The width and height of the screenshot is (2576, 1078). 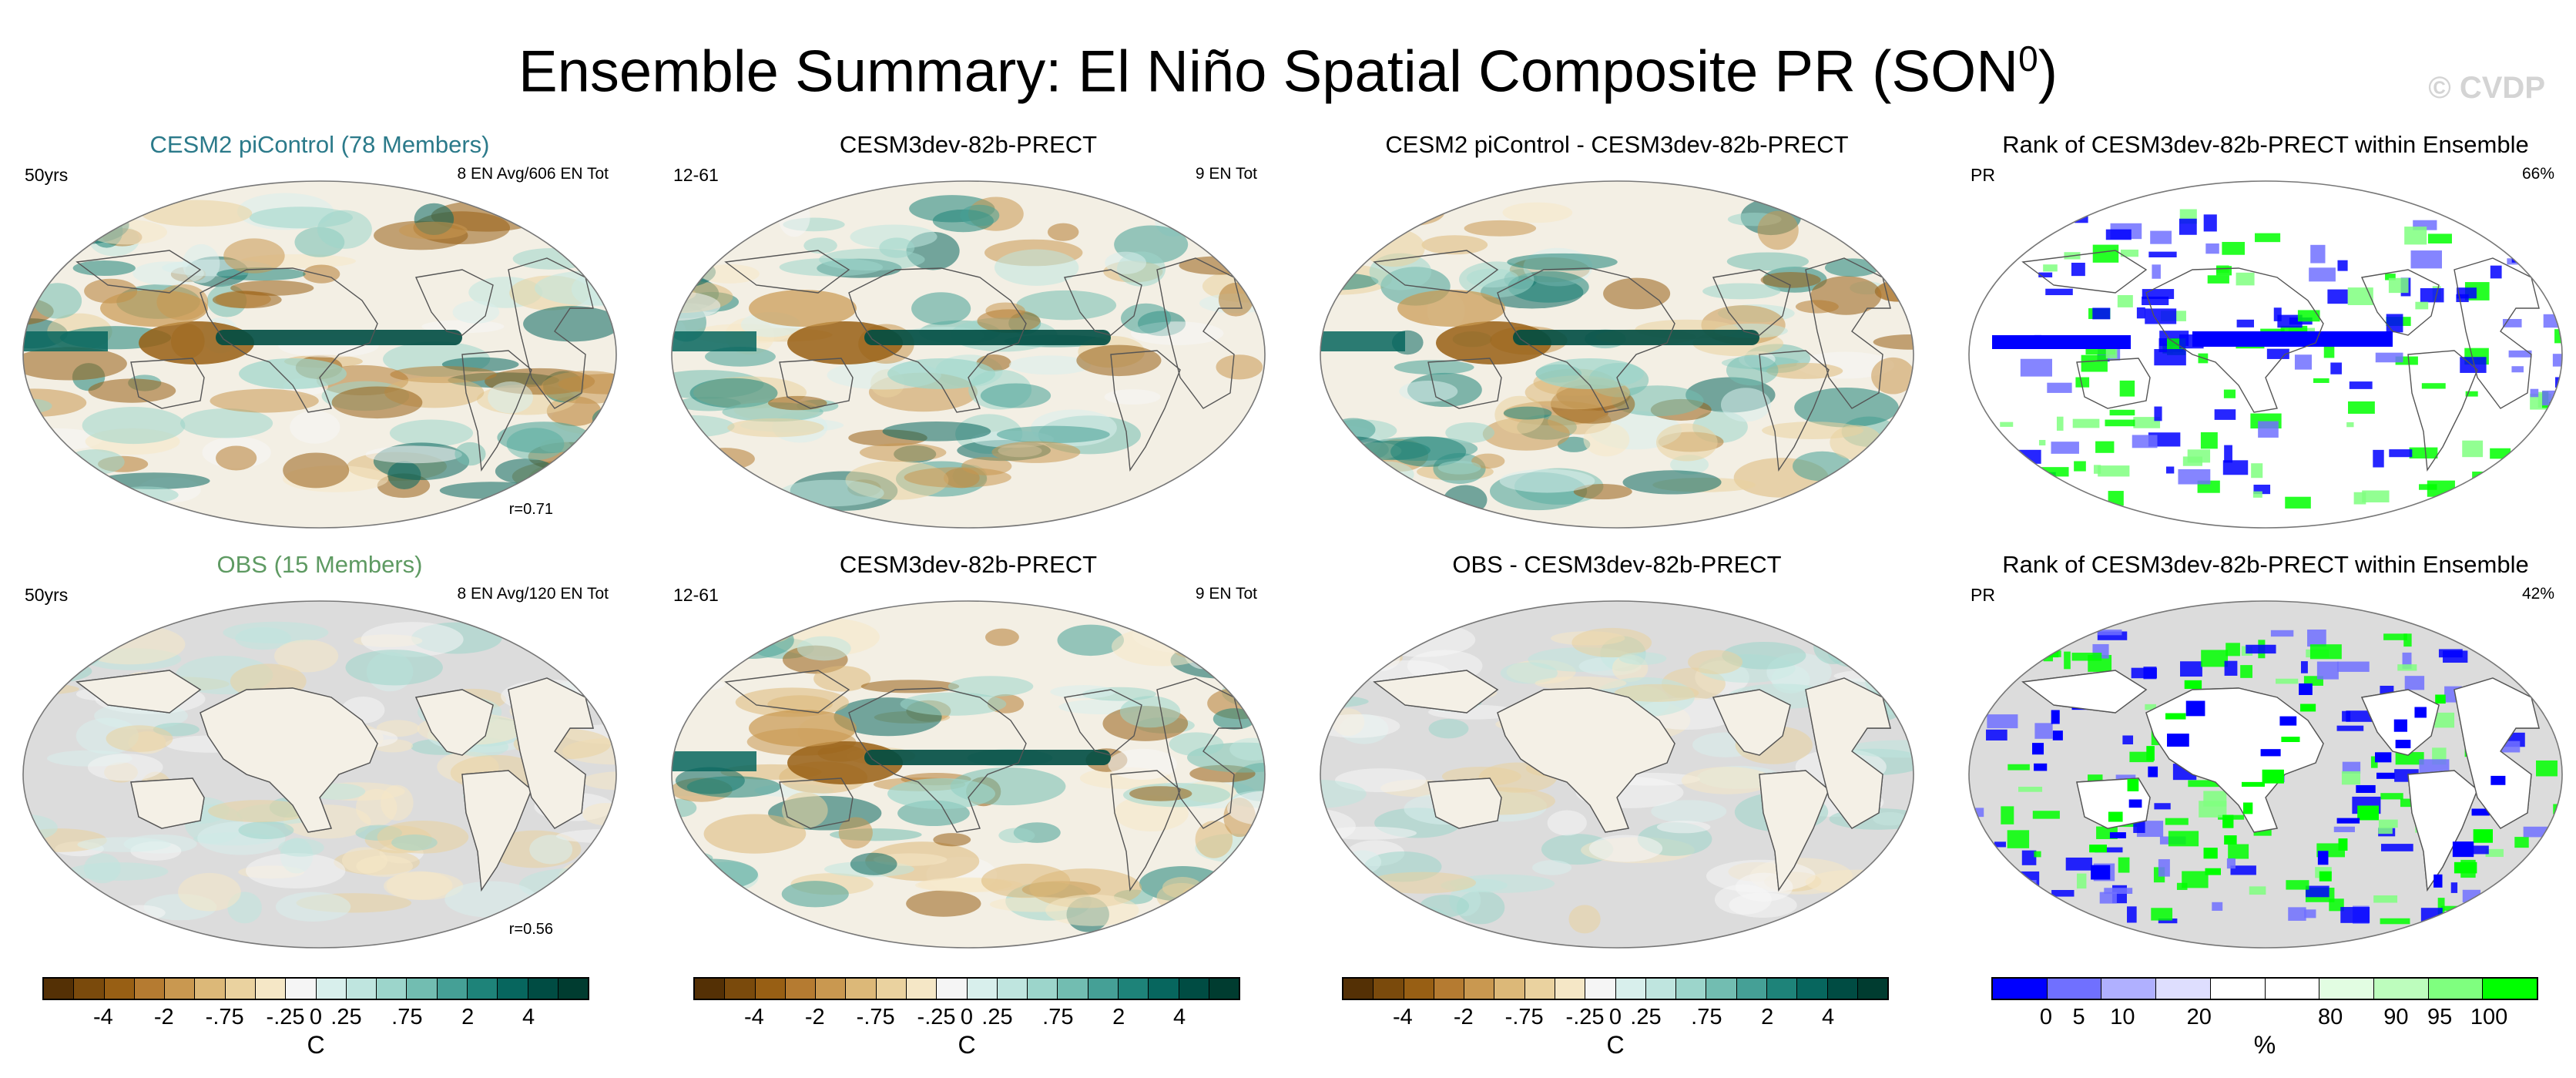 I want to click on spcz-band, so click(x=941, y=373).